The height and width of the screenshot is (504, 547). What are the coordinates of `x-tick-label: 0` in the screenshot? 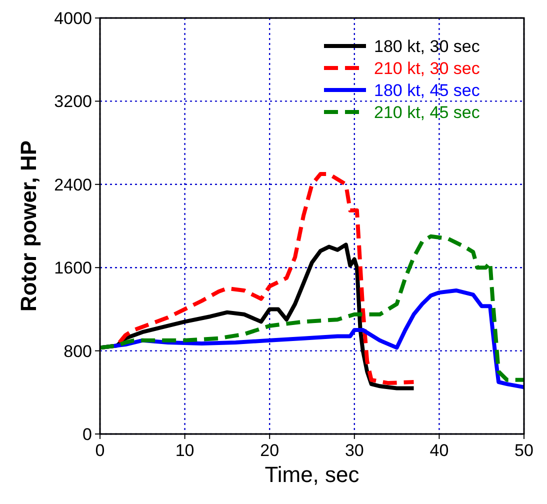 It's located at (100, 450).